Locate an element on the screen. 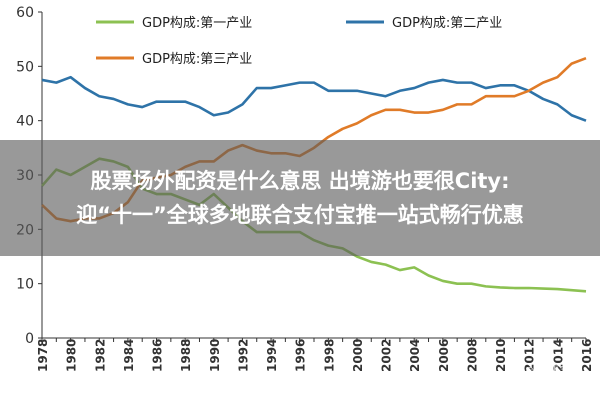  y-tick-label-10: 10 is located at coordinates (25, 285).